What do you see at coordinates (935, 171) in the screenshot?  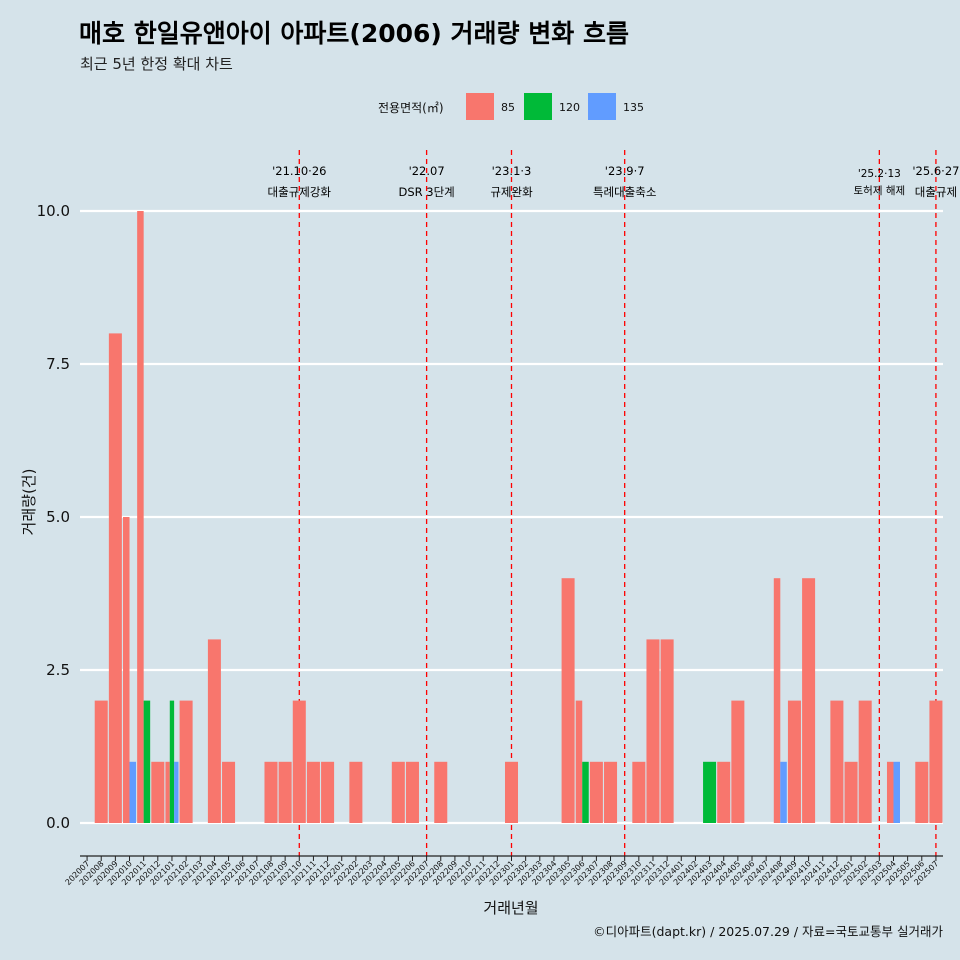 I see `event-date: '25.6·27` at bounding box center [935, 171].